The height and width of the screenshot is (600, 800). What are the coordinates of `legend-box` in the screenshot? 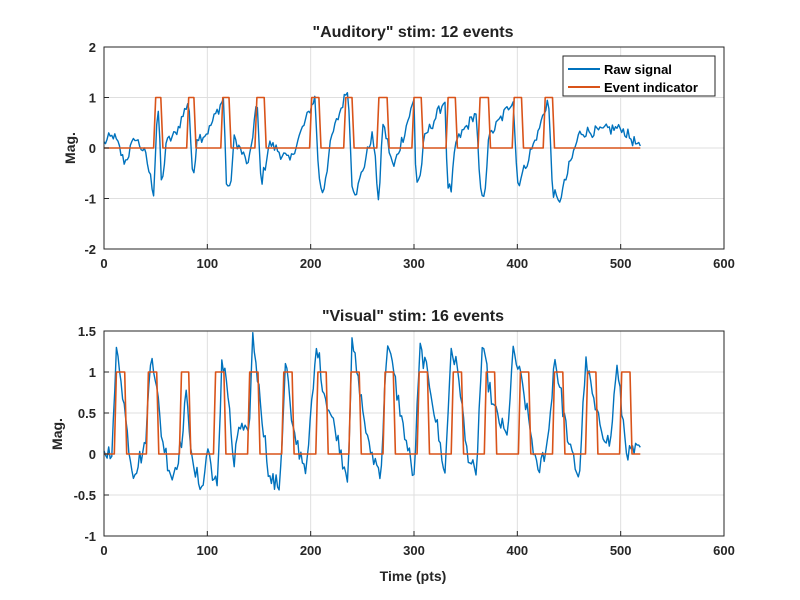 It's located at (639, 76).